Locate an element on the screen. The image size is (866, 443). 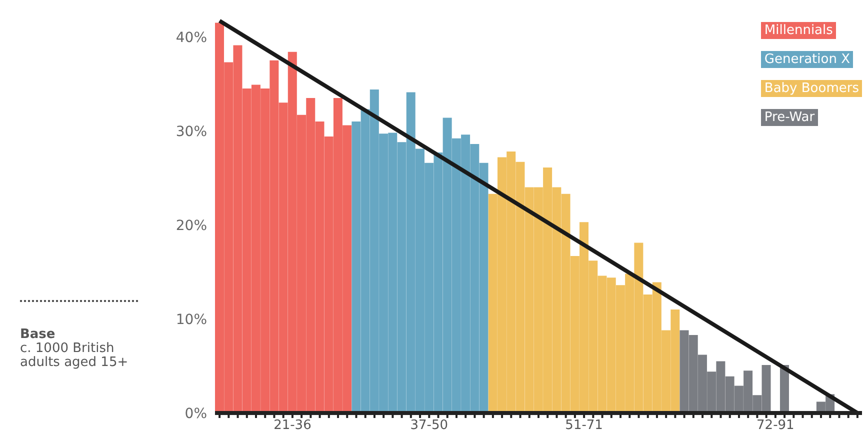
text: Baby Boomers is located at coordinates (811, 88).